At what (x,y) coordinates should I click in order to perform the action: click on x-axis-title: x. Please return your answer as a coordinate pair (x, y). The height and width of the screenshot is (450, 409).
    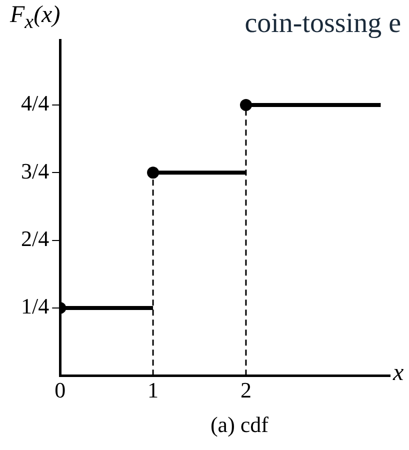
    Looking at the image, I should click on (398, 373).